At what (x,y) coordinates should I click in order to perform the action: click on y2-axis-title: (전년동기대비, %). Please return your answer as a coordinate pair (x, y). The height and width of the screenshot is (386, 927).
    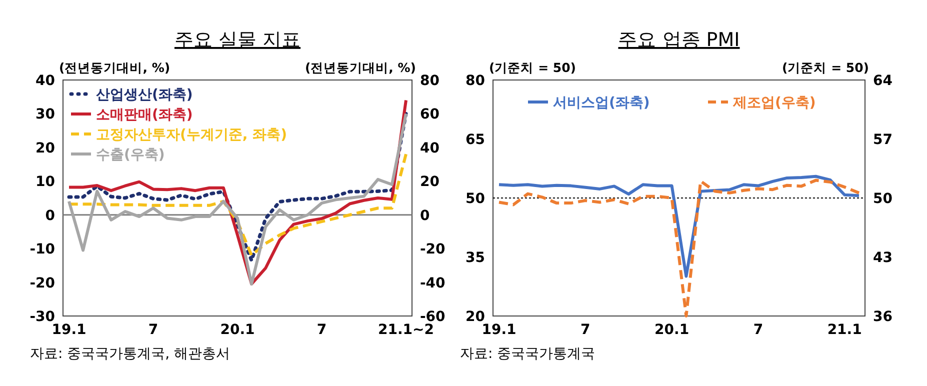
    Looking at the image, I should click on (360, 67).